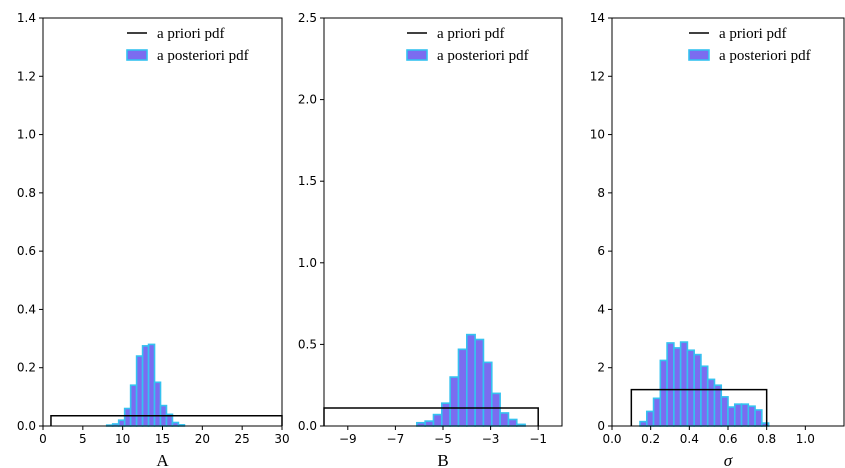 This screenshot has height=468, width=845. Describe the element at coordinates (348, 439) in the screenshot. I see `x-tick-label: −9` at that location.